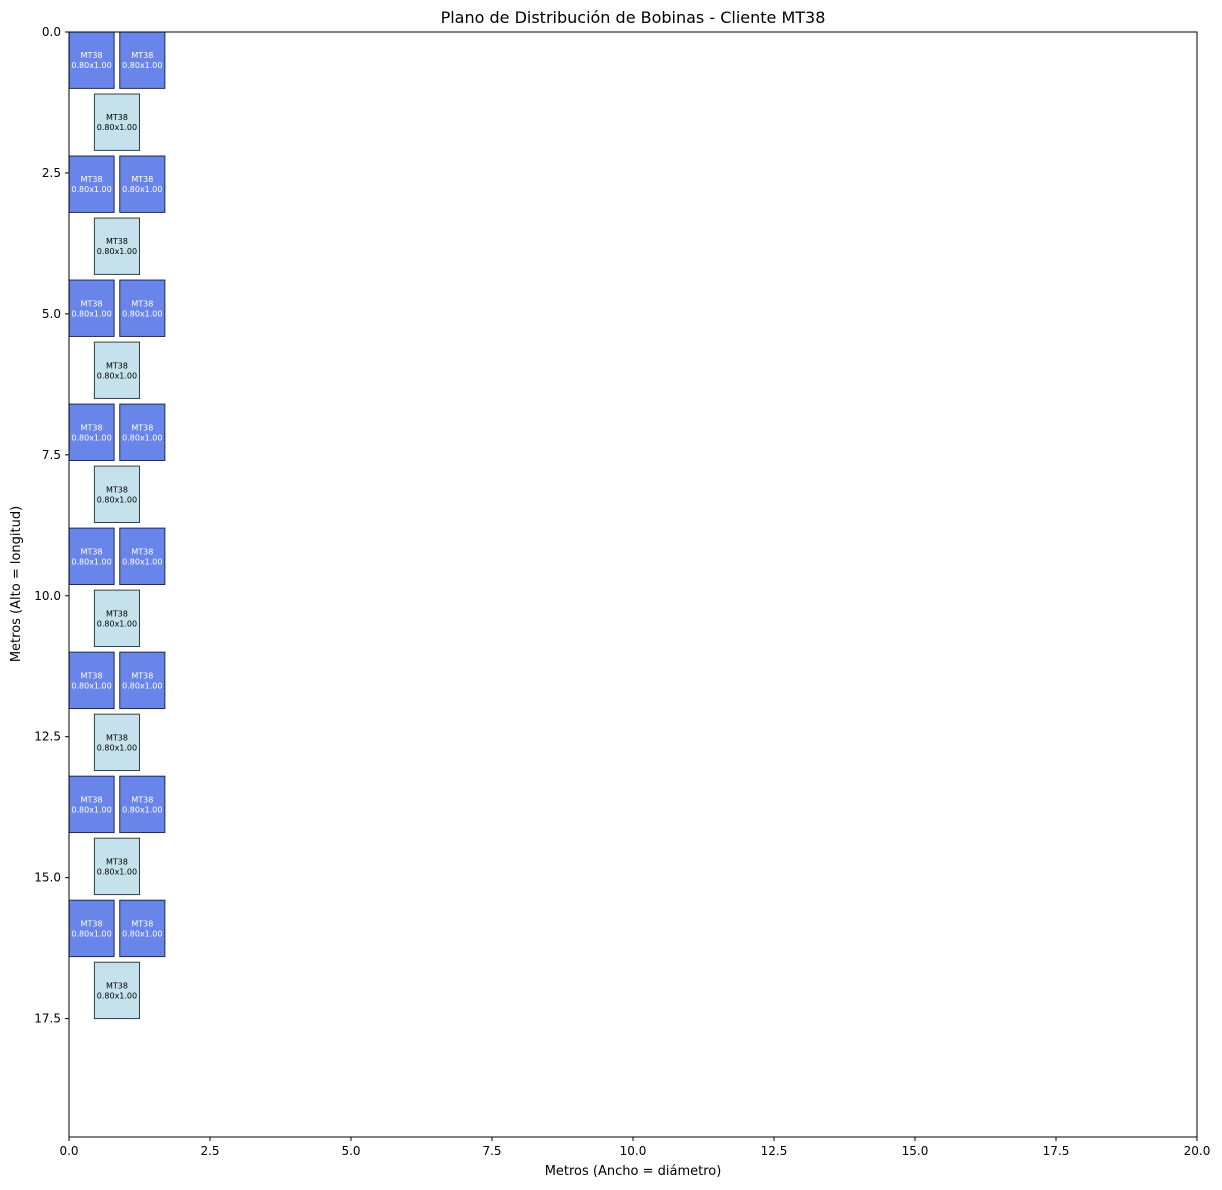  I want to click on y-axis-label: Metros (Alto = longitud), so click(16, 584).